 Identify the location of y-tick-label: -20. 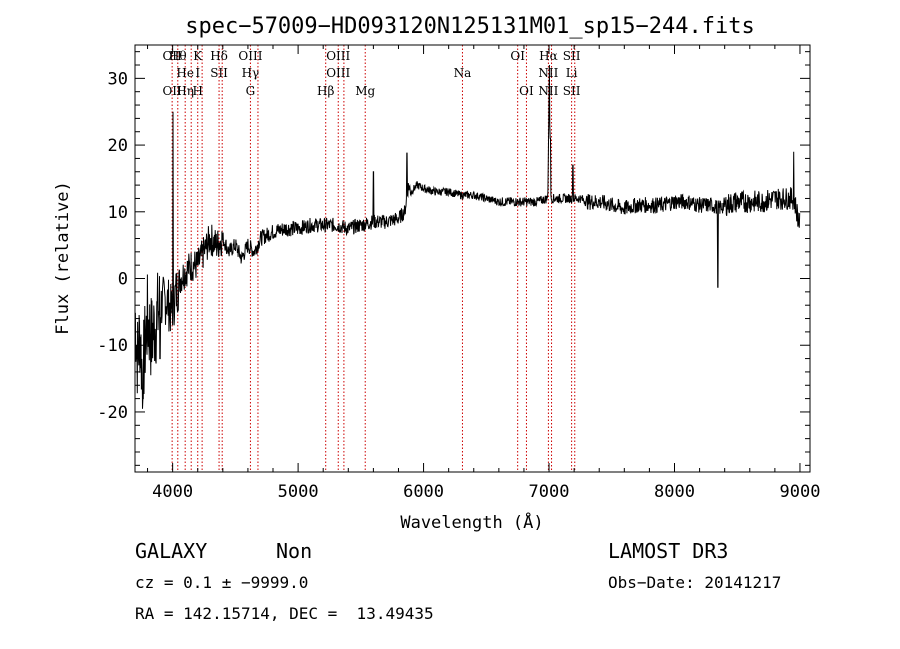
(112, 413).